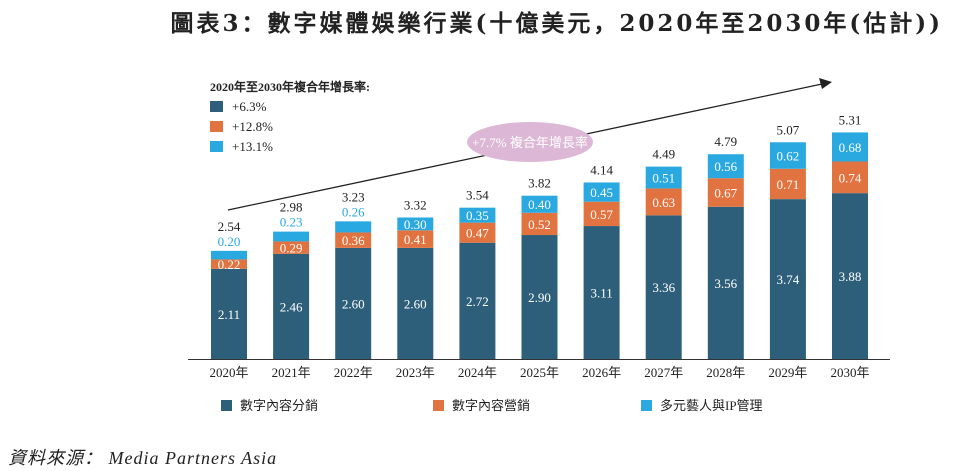  What do you see at coordinates (229, 241) in the screenshot?
I see `data-label: 0.20` at bounding box center [229, 241].